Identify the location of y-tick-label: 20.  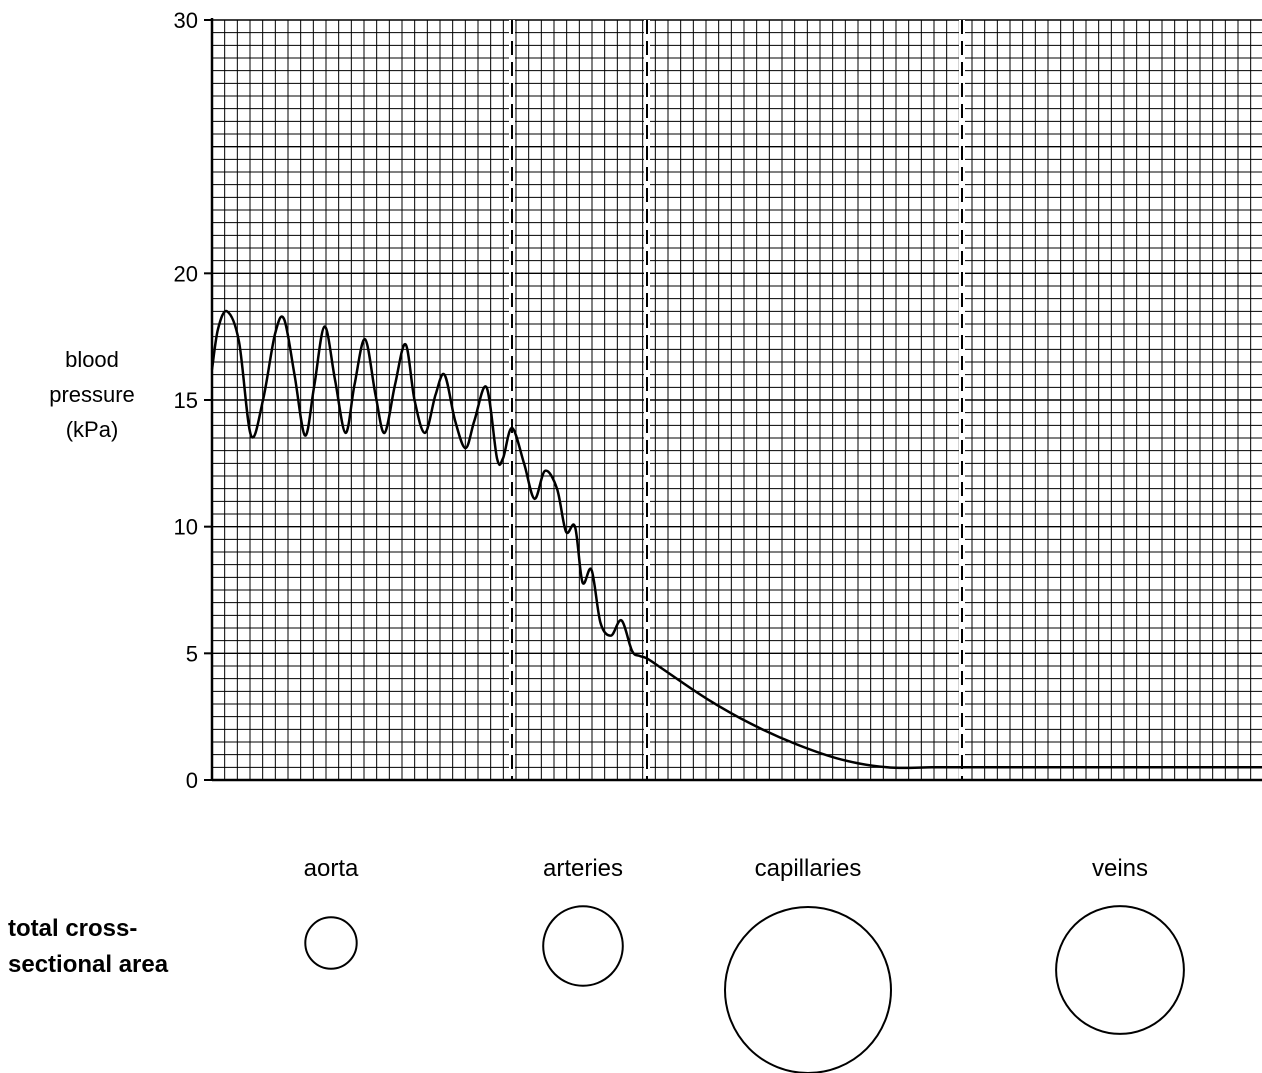
(186, 273).